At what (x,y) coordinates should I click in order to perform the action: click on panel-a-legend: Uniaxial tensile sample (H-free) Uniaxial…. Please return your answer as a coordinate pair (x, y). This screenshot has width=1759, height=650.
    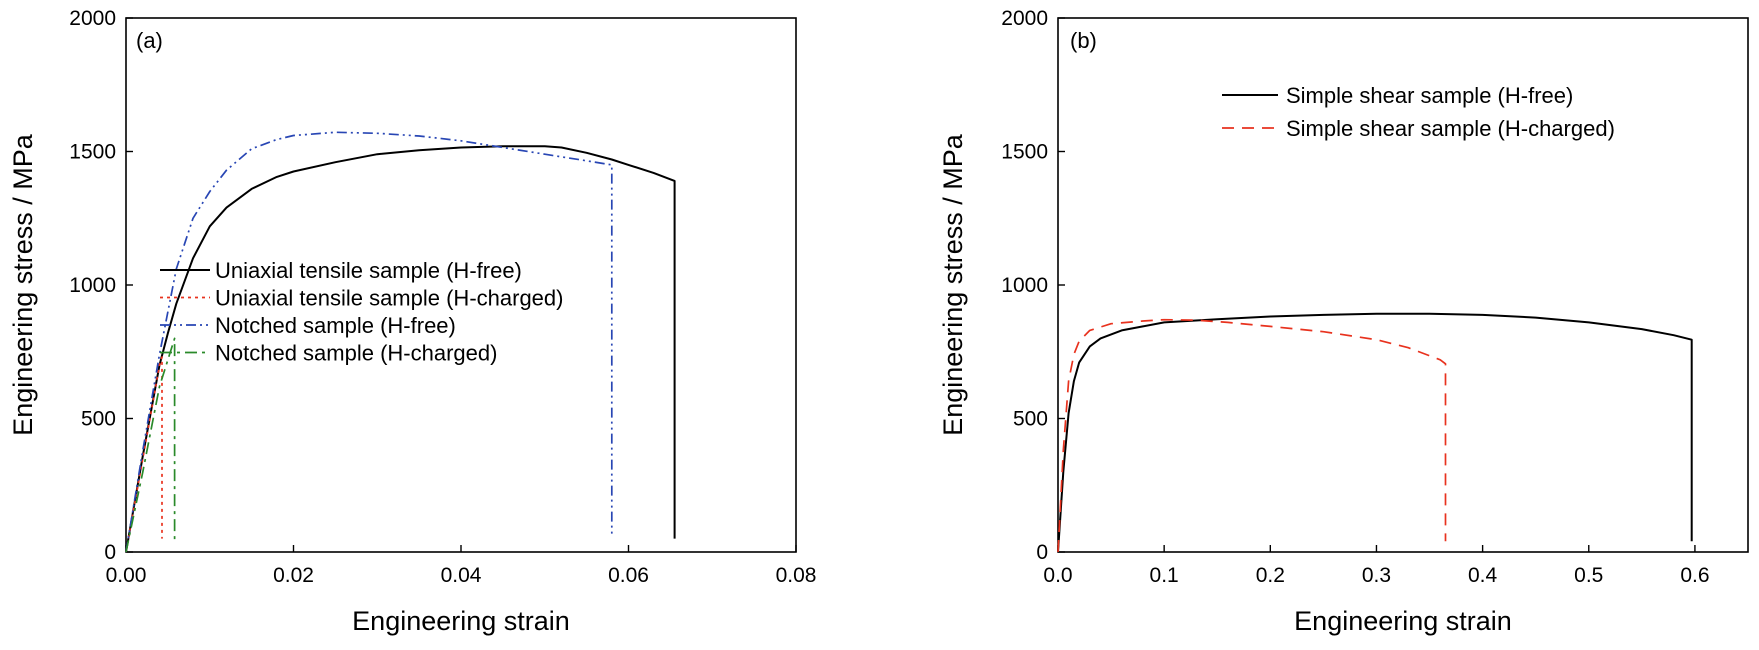
    Looking at the image, I should click on (361, 312).